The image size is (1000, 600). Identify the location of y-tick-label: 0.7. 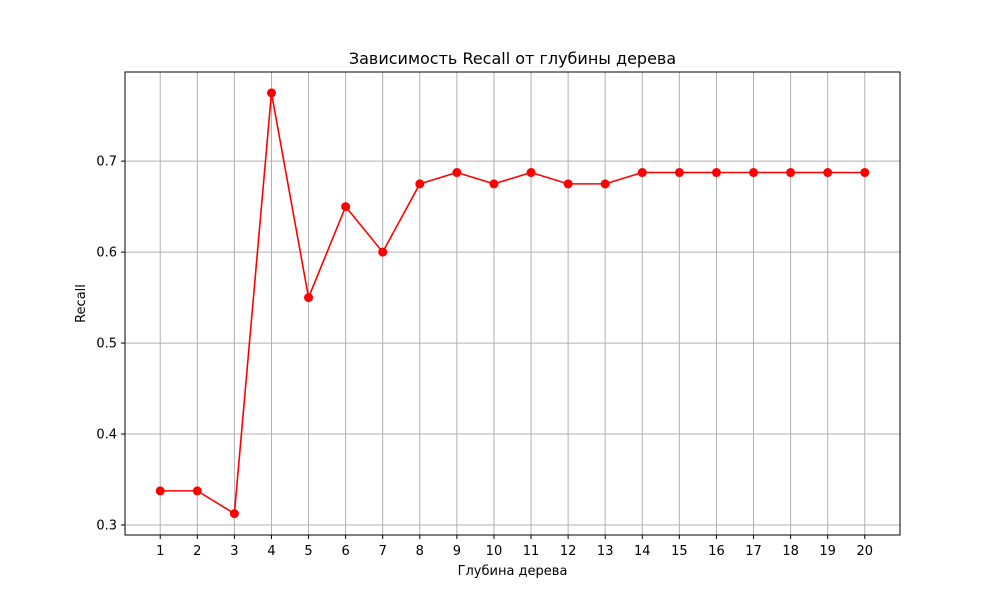
(106, 162).